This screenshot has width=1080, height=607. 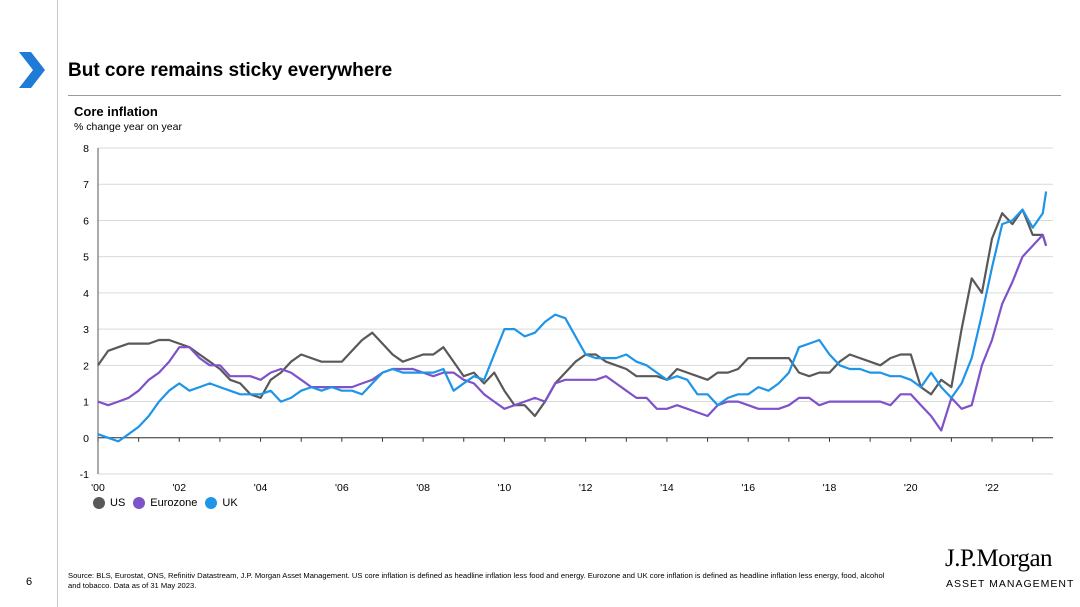 I want to click on legend-item-eurozone: Eurozone, so click(x=165, y=503).